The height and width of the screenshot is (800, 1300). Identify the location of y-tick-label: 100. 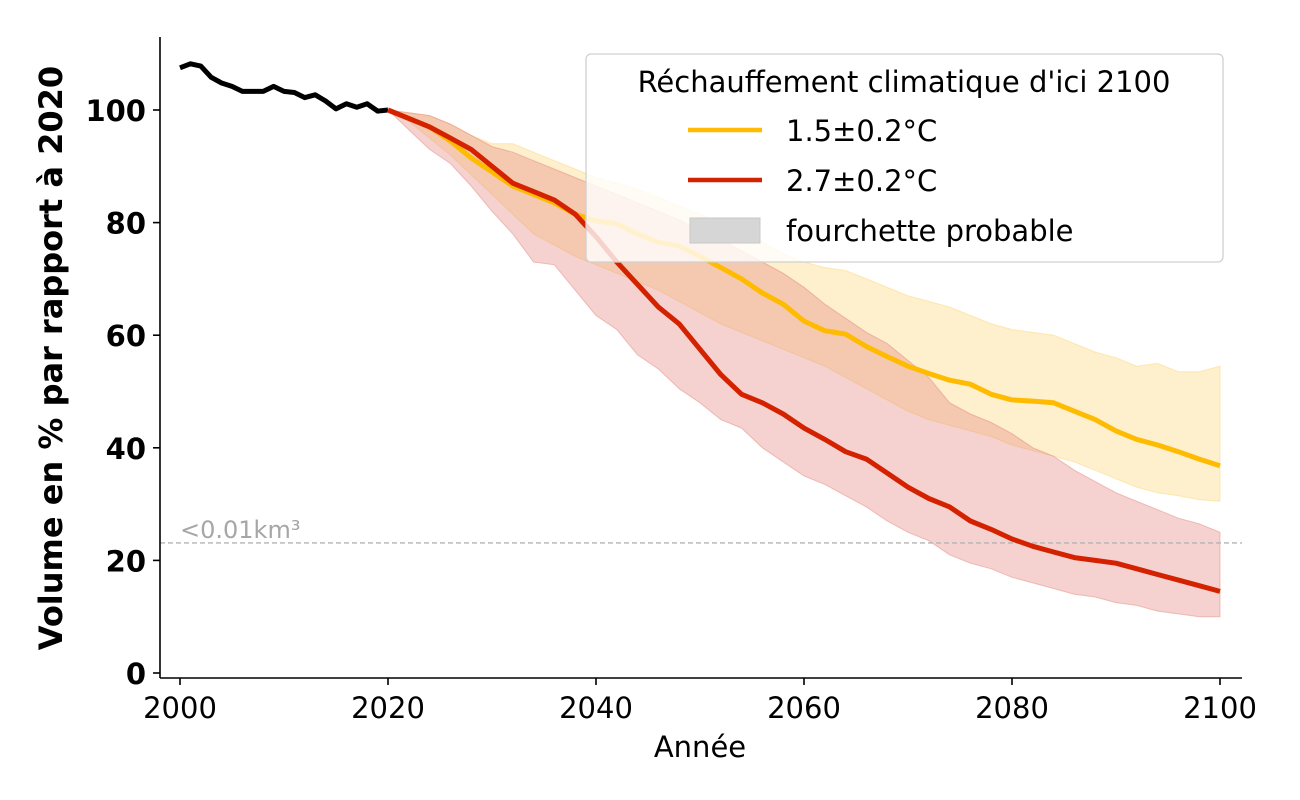
(115, 111).